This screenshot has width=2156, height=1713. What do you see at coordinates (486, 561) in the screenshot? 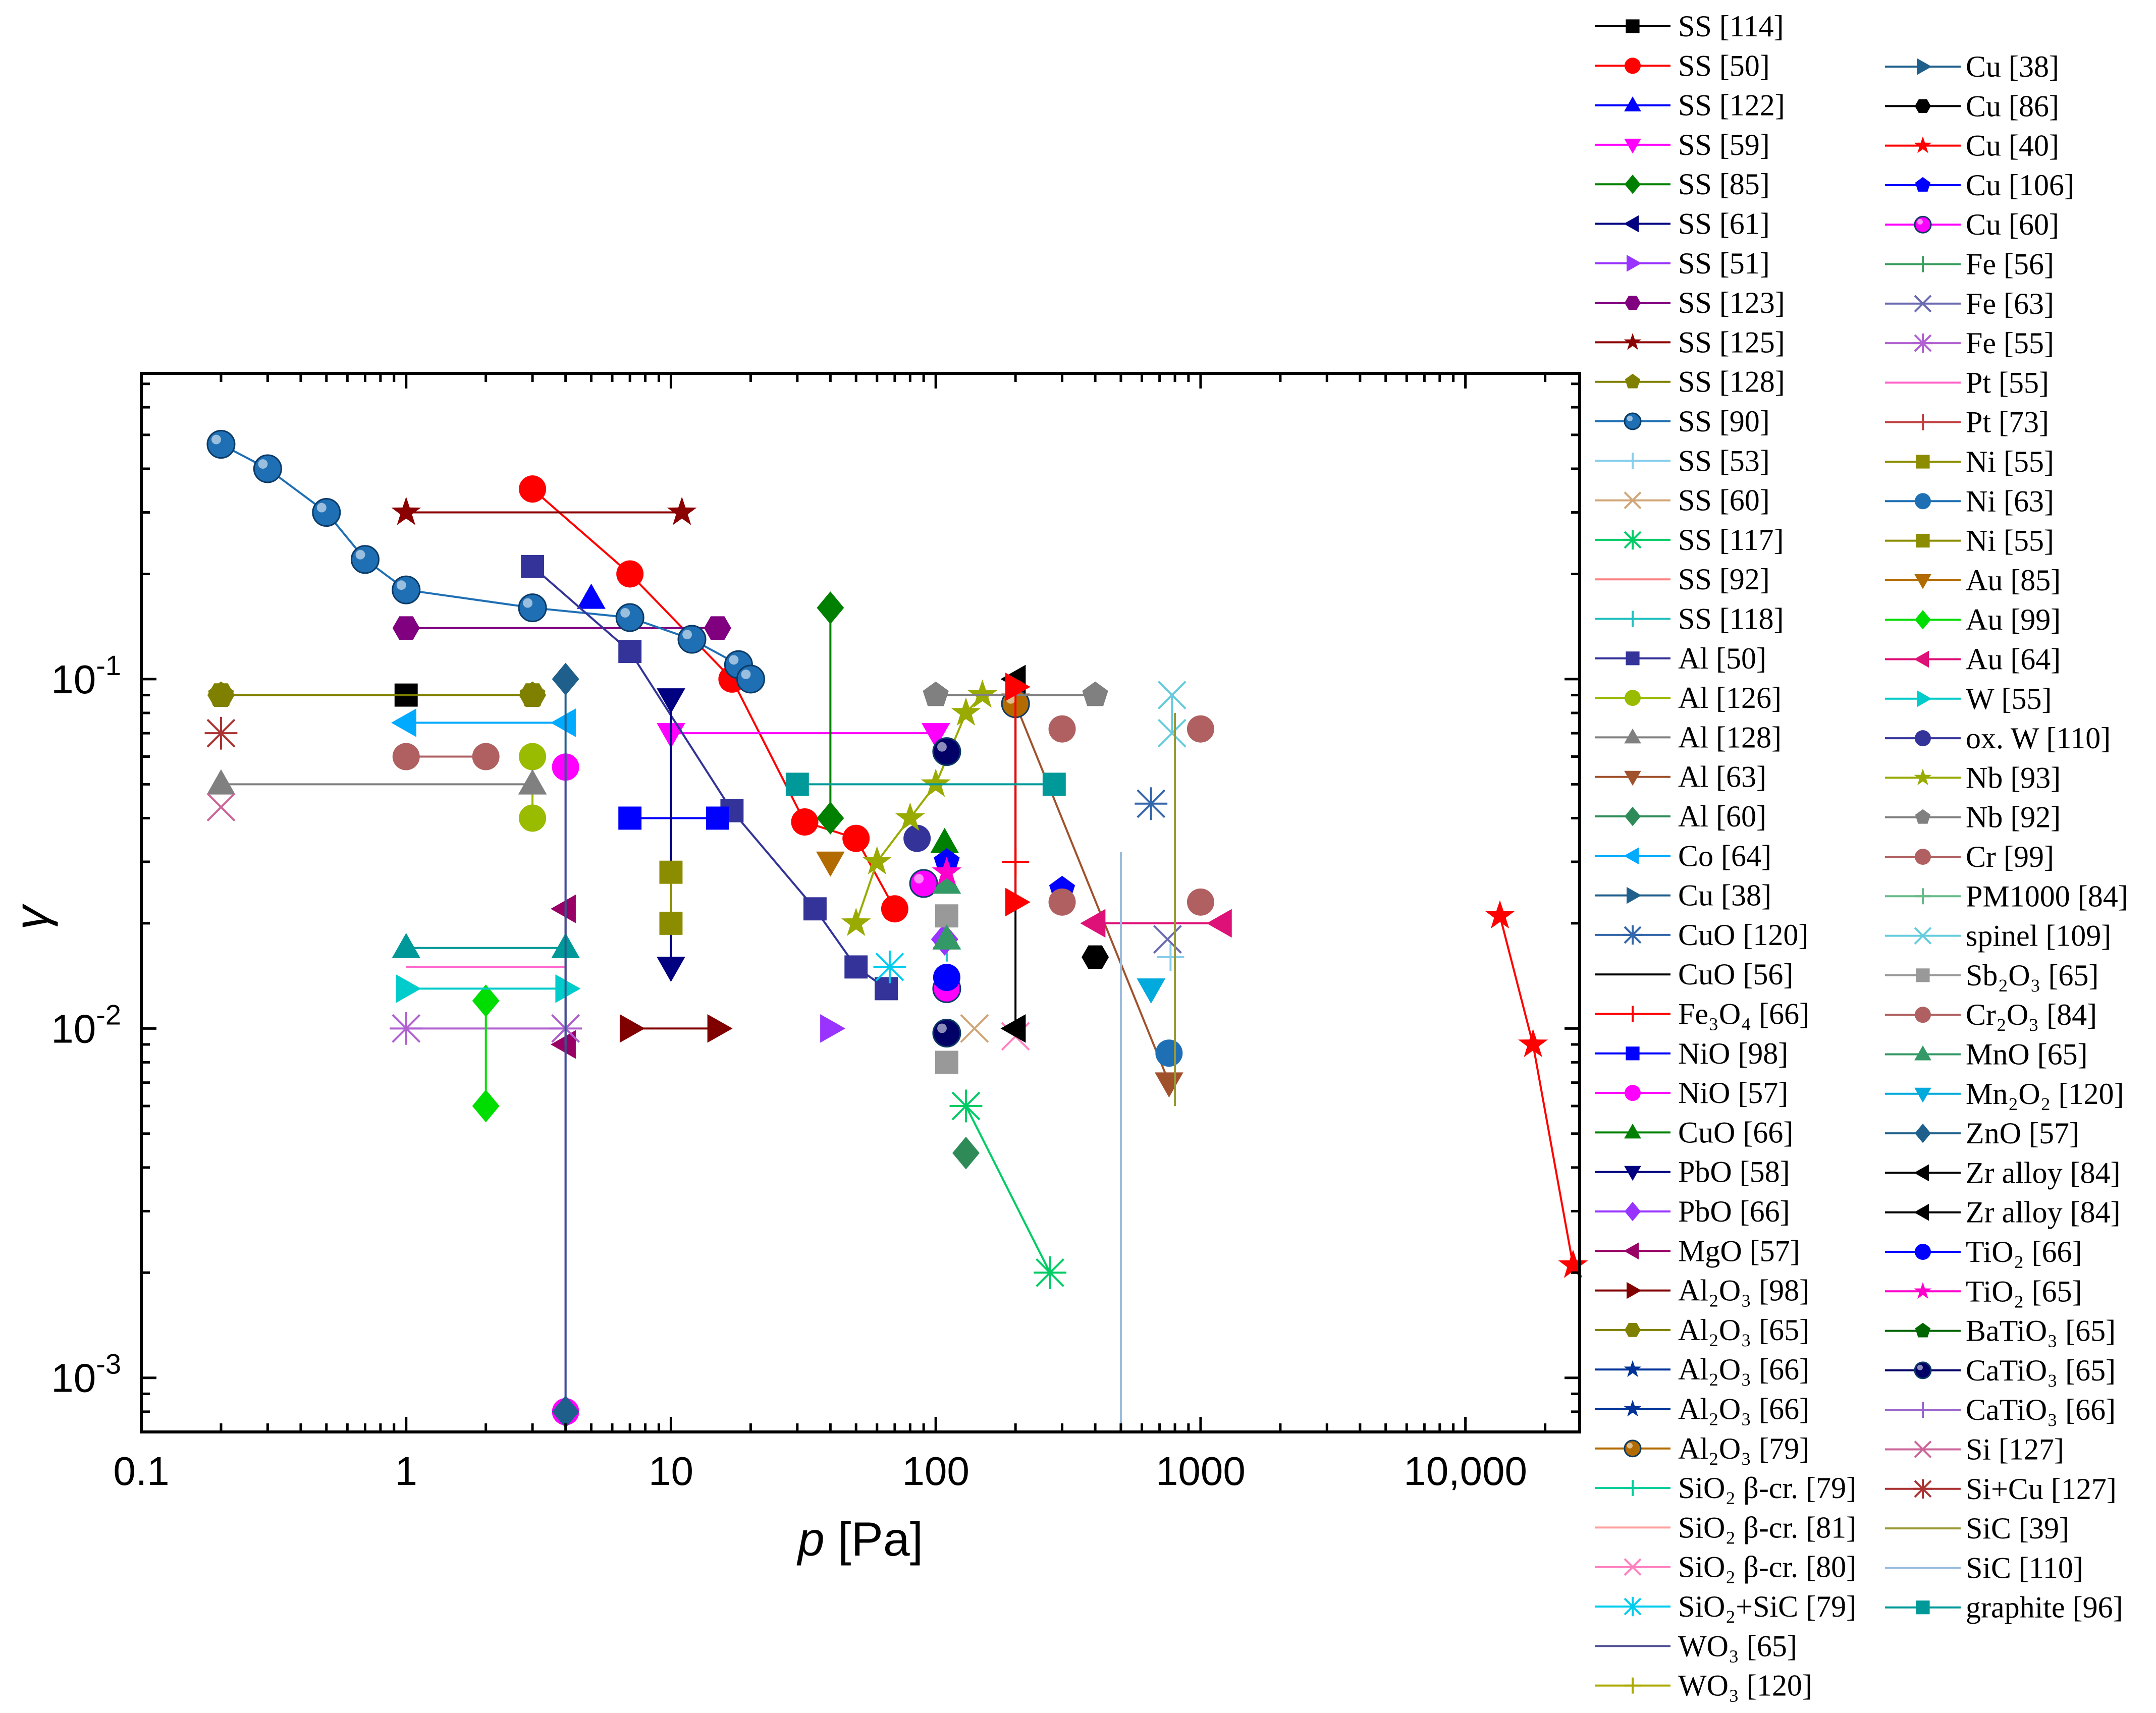
I see `series-line` at bounding box center [486, 561].